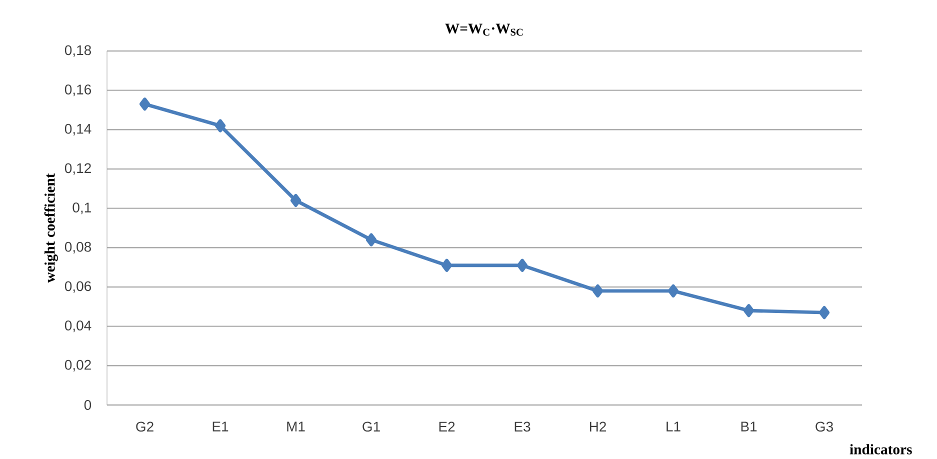 This screenshot has height=459, width=937. What do you see at coordinates (296, 427) in the screenshot?
I see `x-tick-label: M1` at bounding box center [296, 427].